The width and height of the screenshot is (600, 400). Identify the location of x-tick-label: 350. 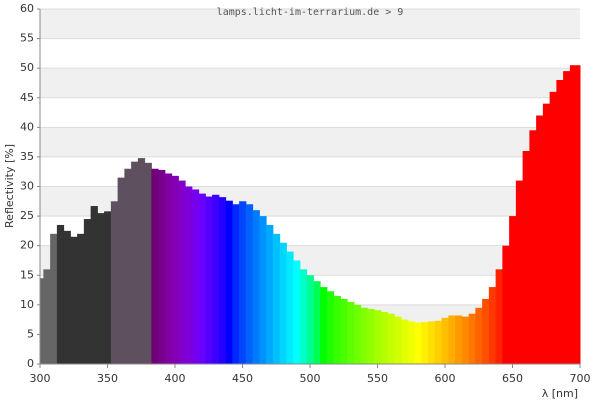
(107, 378).